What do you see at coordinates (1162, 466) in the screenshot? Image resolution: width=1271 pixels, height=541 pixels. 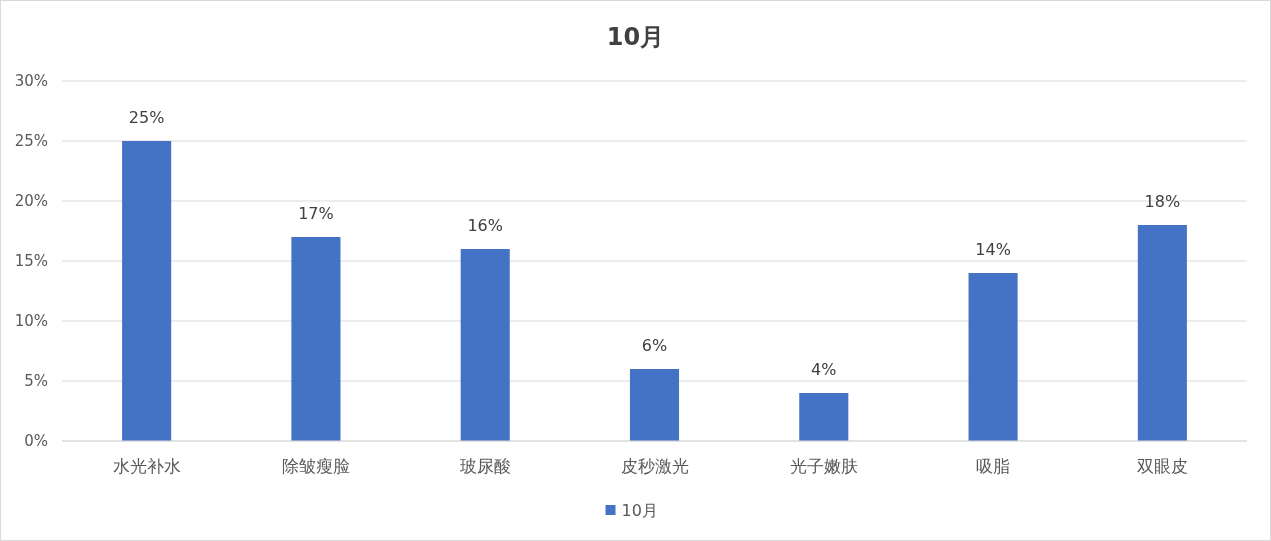 I see `x-tick-label: 双眼皮` at bounding box center [1162, 466].